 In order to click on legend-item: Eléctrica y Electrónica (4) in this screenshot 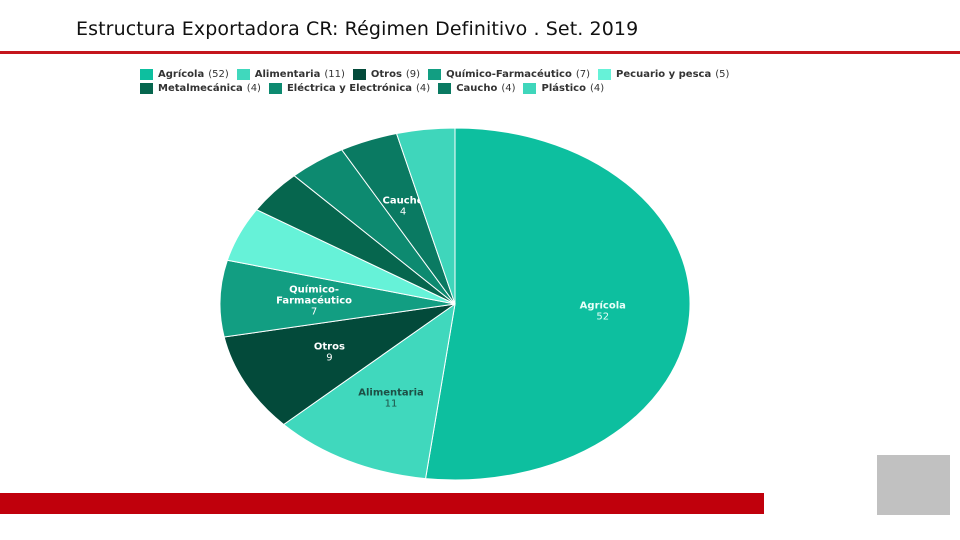, I will do `click(349, 88)`.